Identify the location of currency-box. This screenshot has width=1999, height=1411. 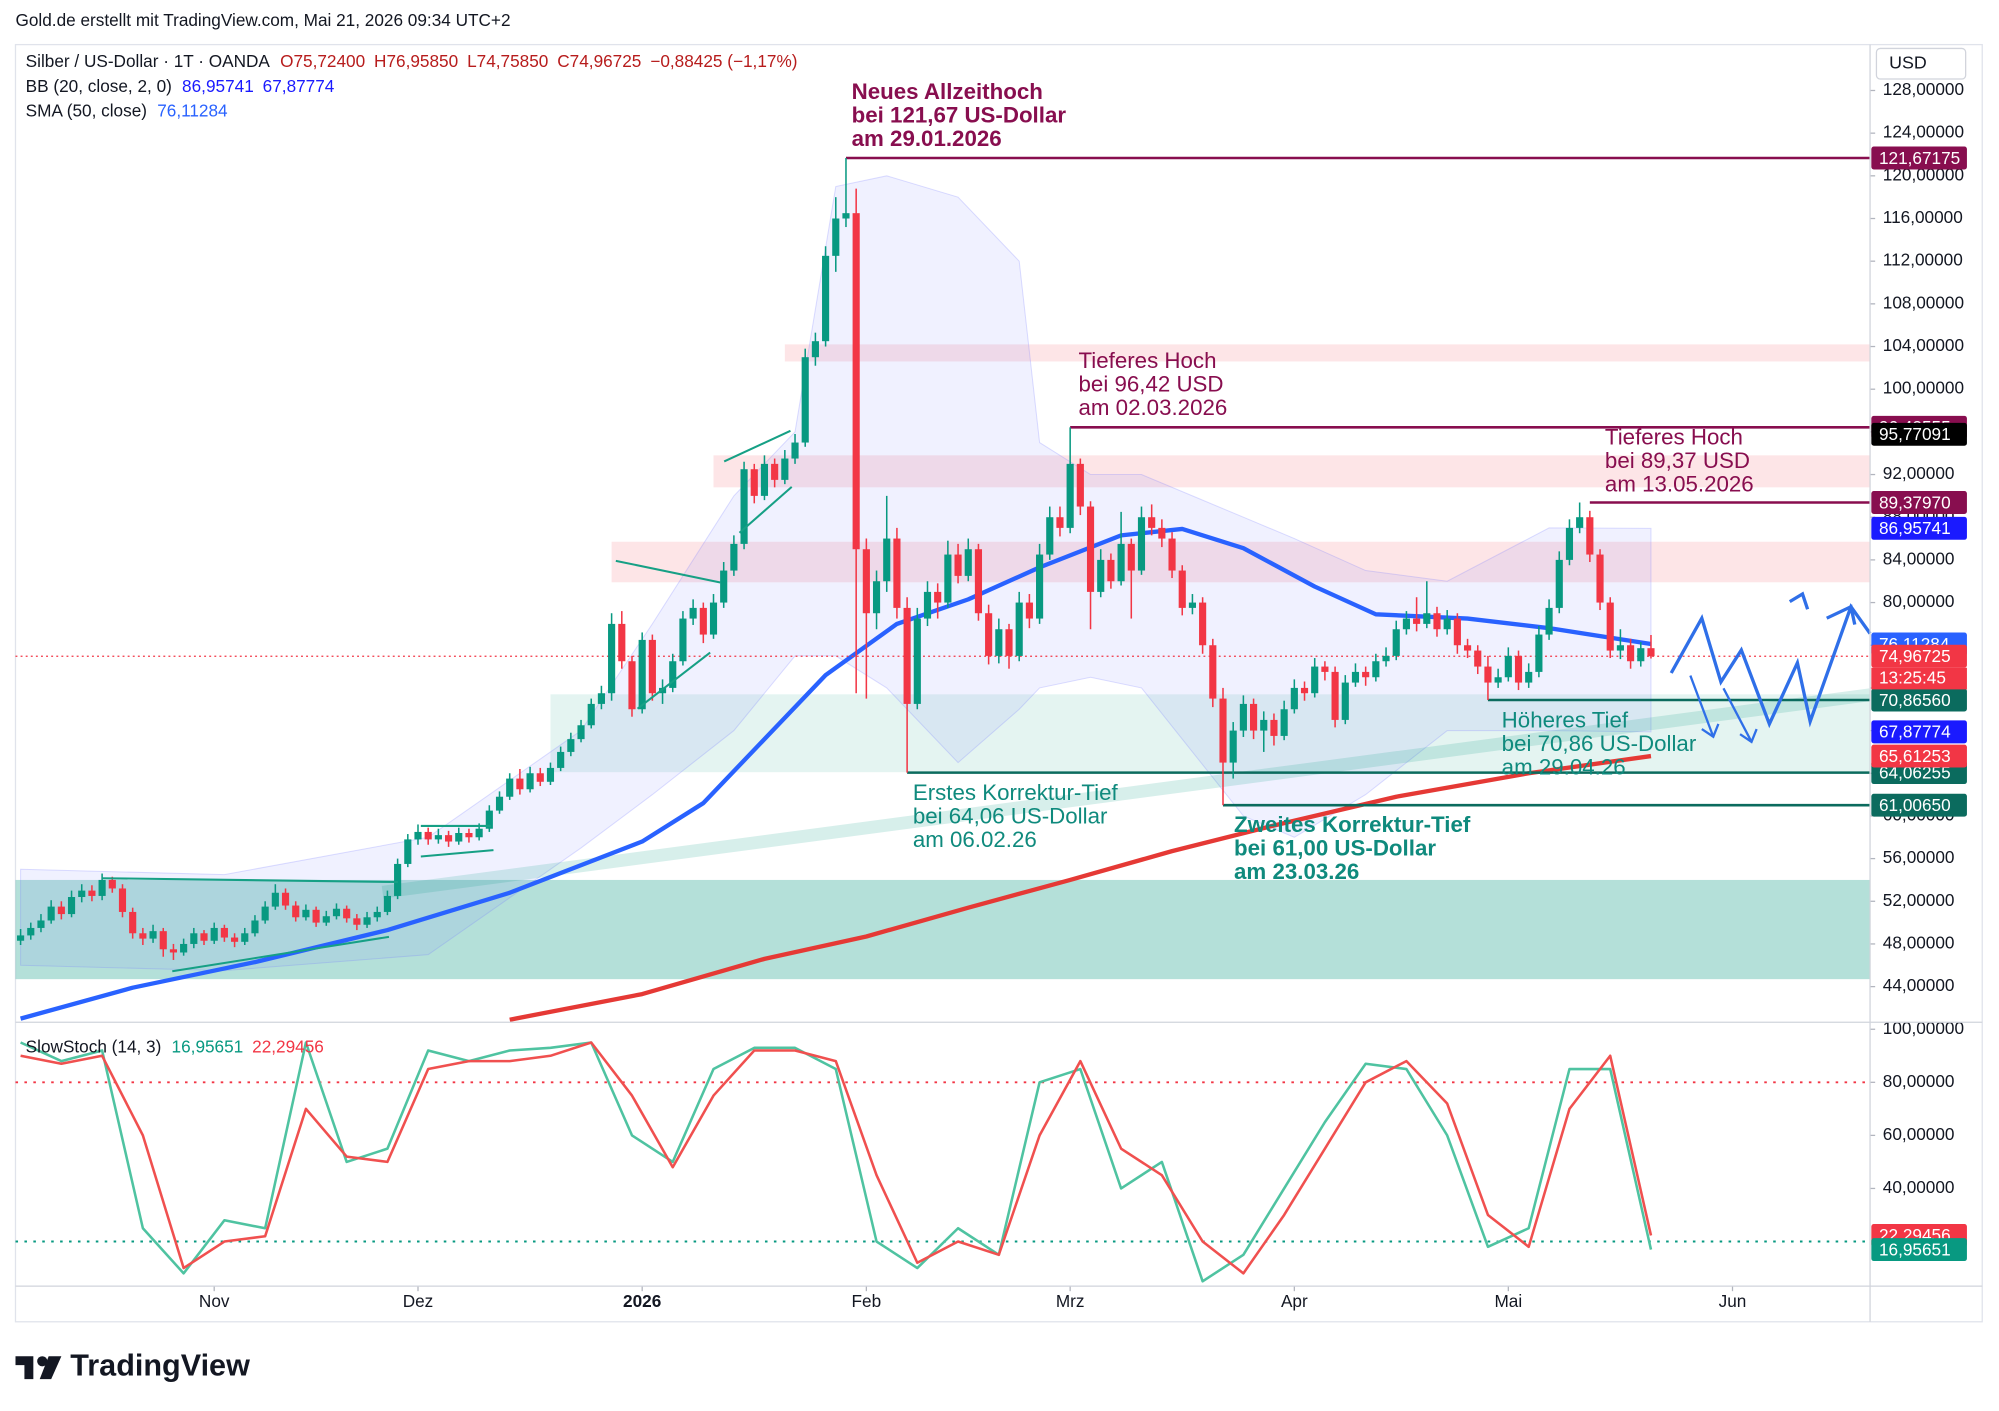
(1921, 63).